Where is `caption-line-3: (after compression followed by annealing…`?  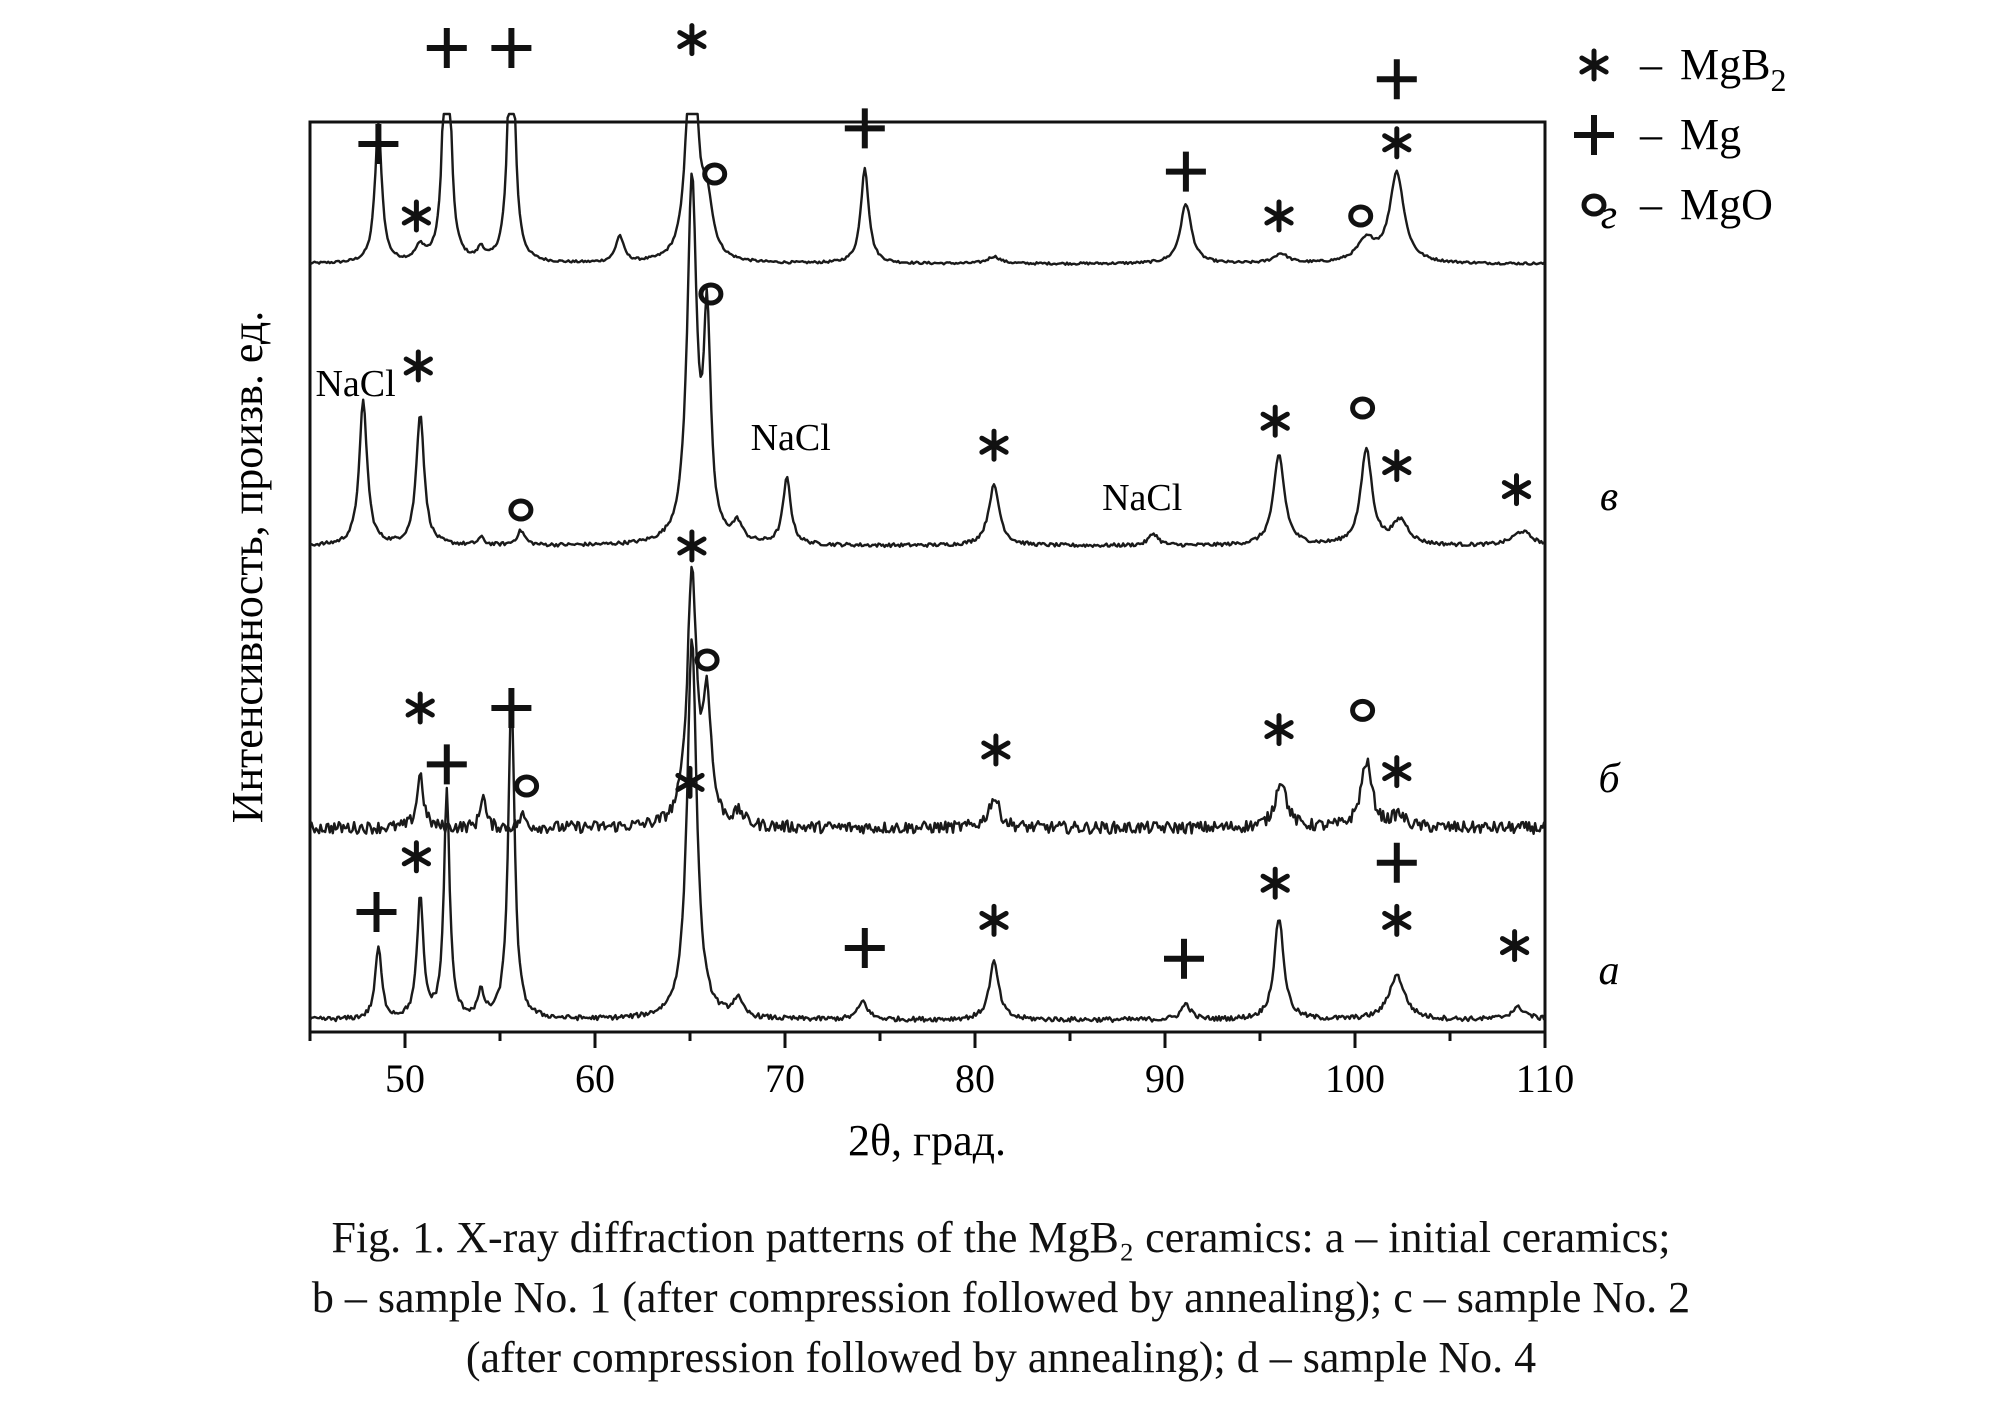
caption-line-3: (after compression followed by annealing… is located at coordinates (1001, 1357).